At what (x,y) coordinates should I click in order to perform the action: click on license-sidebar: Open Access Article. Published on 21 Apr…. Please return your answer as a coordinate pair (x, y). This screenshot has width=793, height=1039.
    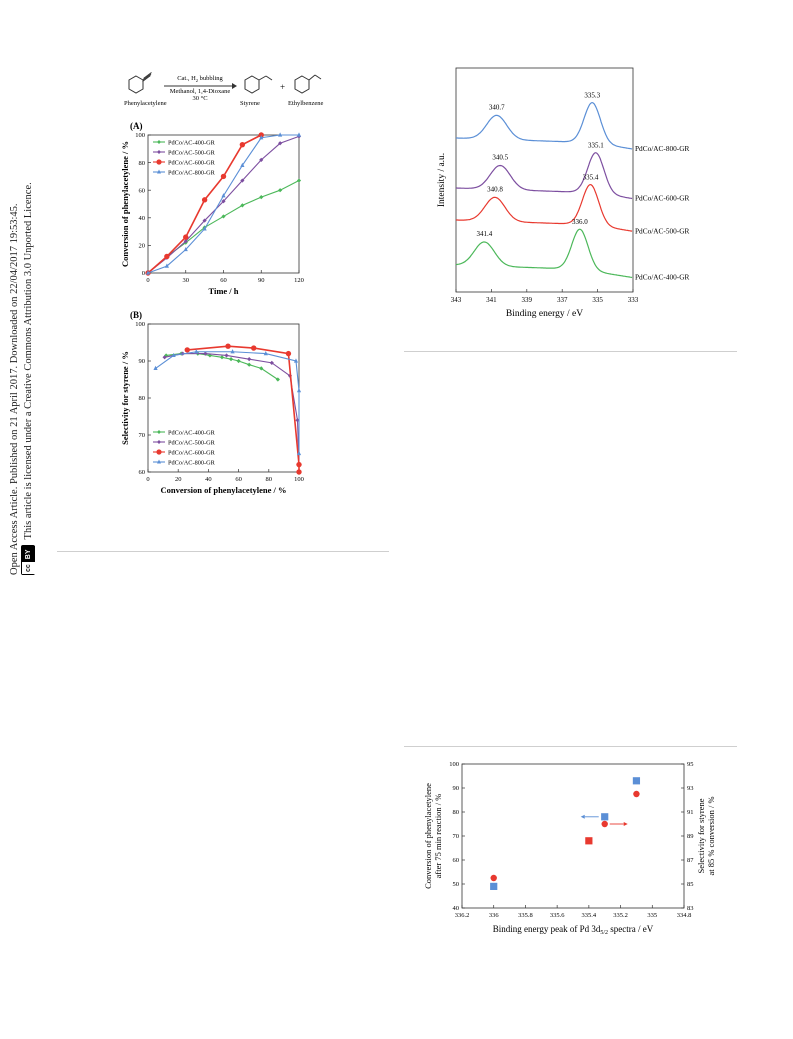
    Looking at the image, I should click on (21, 378).